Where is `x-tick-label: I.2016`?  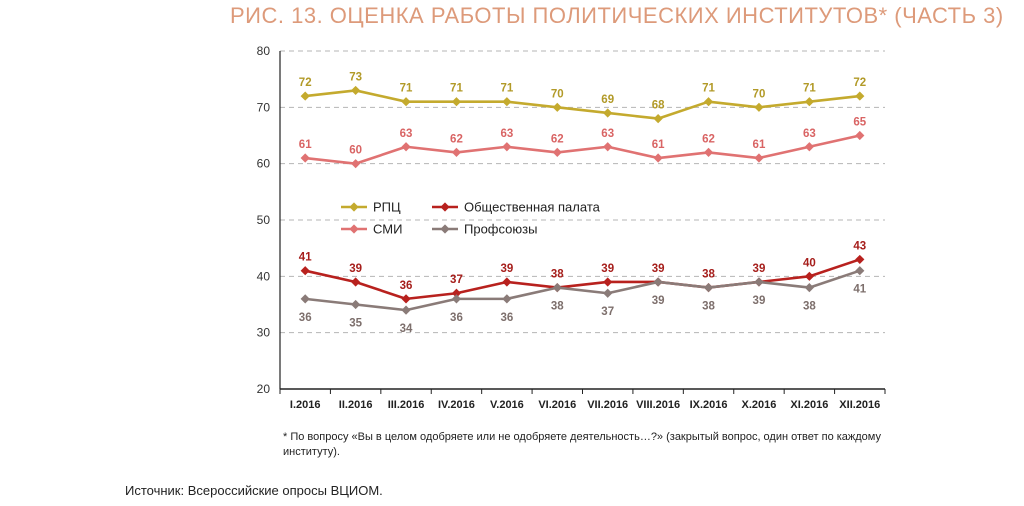 x-tick-label: I.2016 is located at coordinates (305, 405).